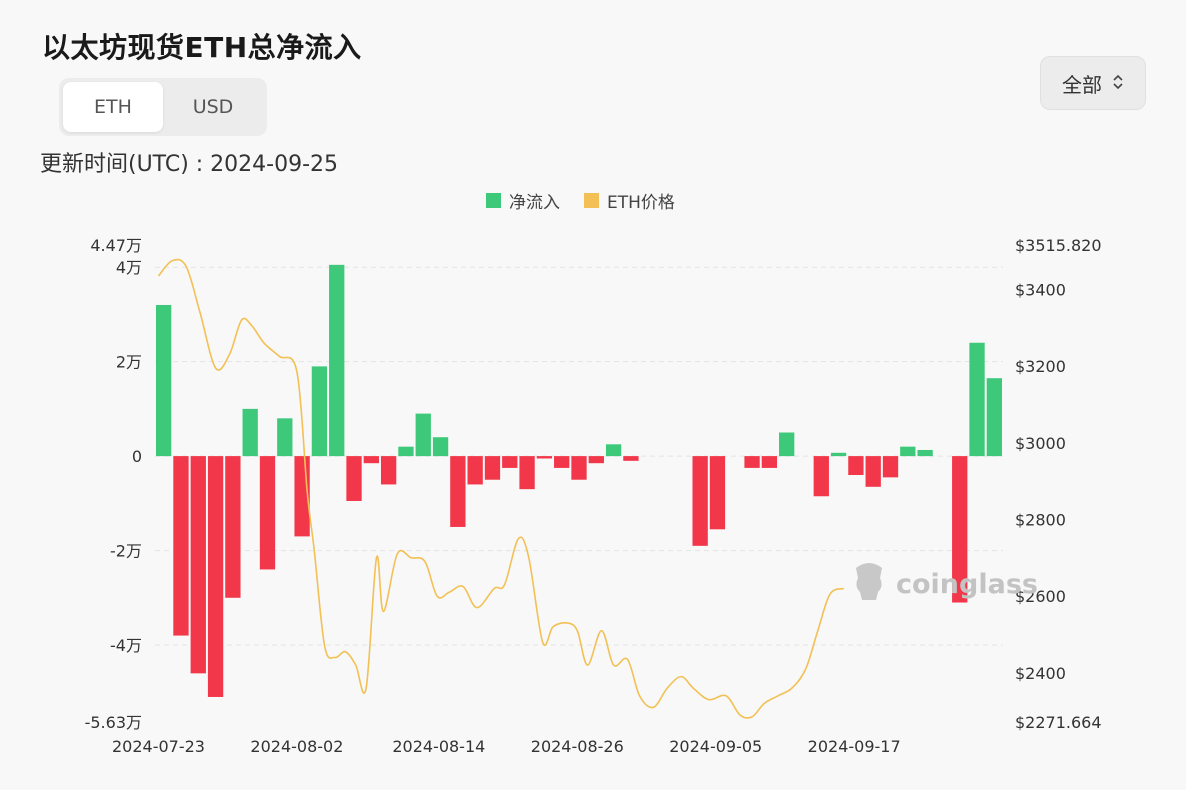  I want to click on legend-swatch-price, so click(591, 200).